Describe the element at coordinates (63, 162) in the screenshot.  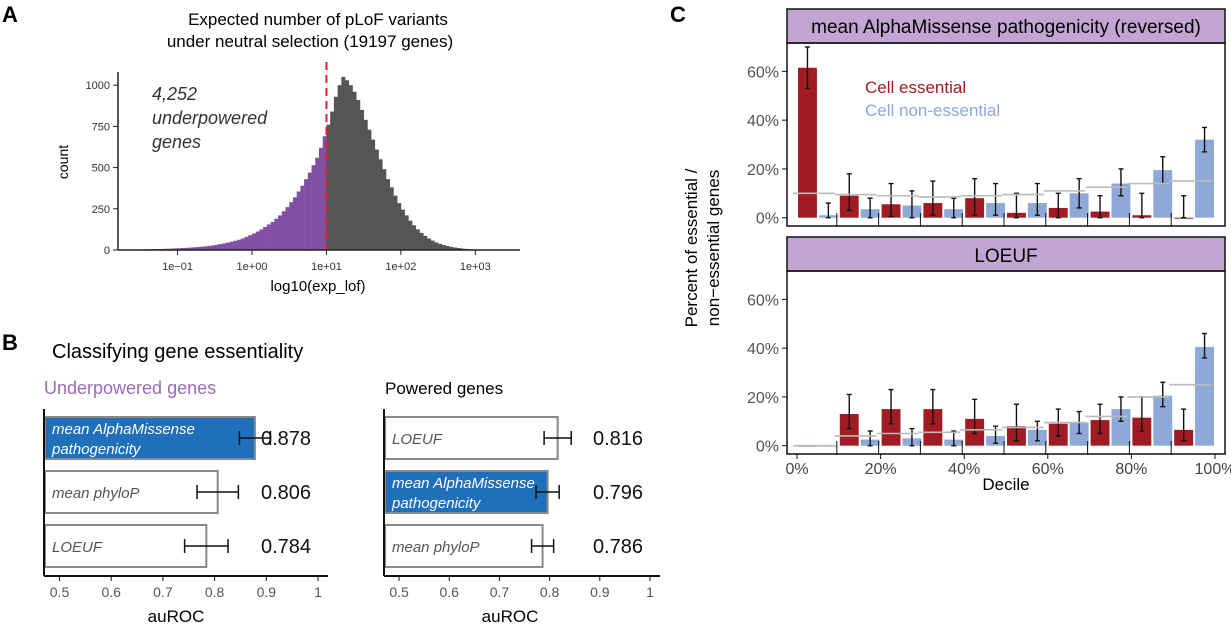
I see `histogram-y-label: count` at that location.